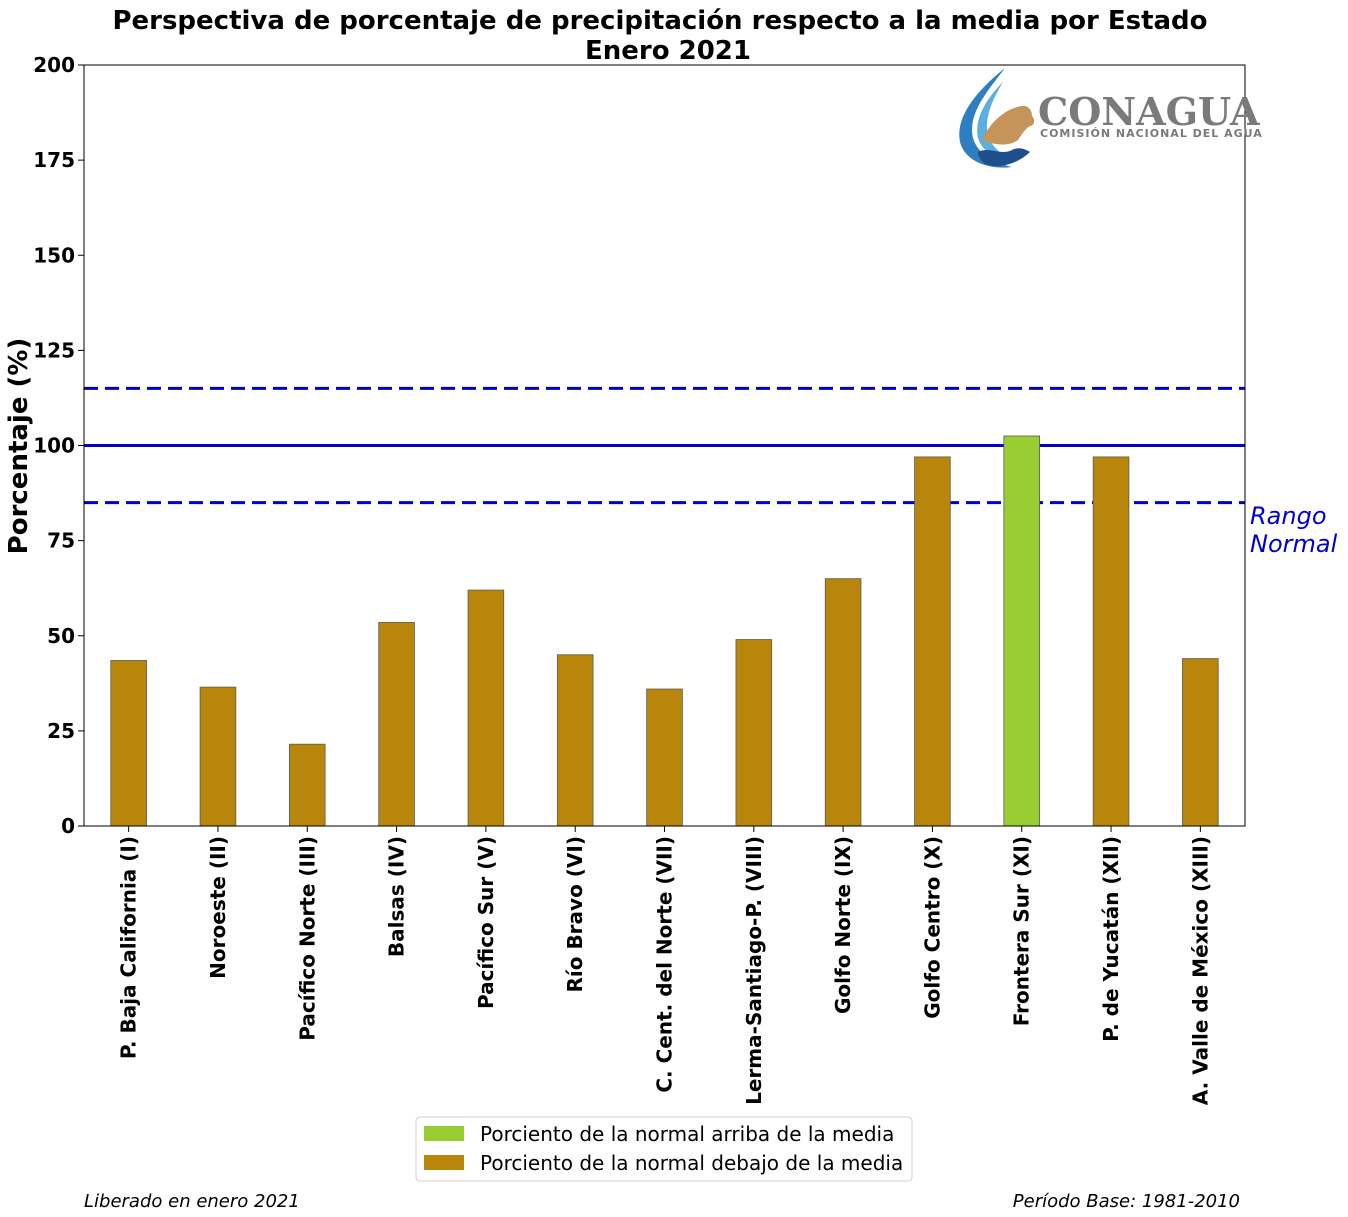 The width and height of the screenshot is (1348, 1217). I want to click on x-tick-label: Noroeste (II), so click(218, 907).